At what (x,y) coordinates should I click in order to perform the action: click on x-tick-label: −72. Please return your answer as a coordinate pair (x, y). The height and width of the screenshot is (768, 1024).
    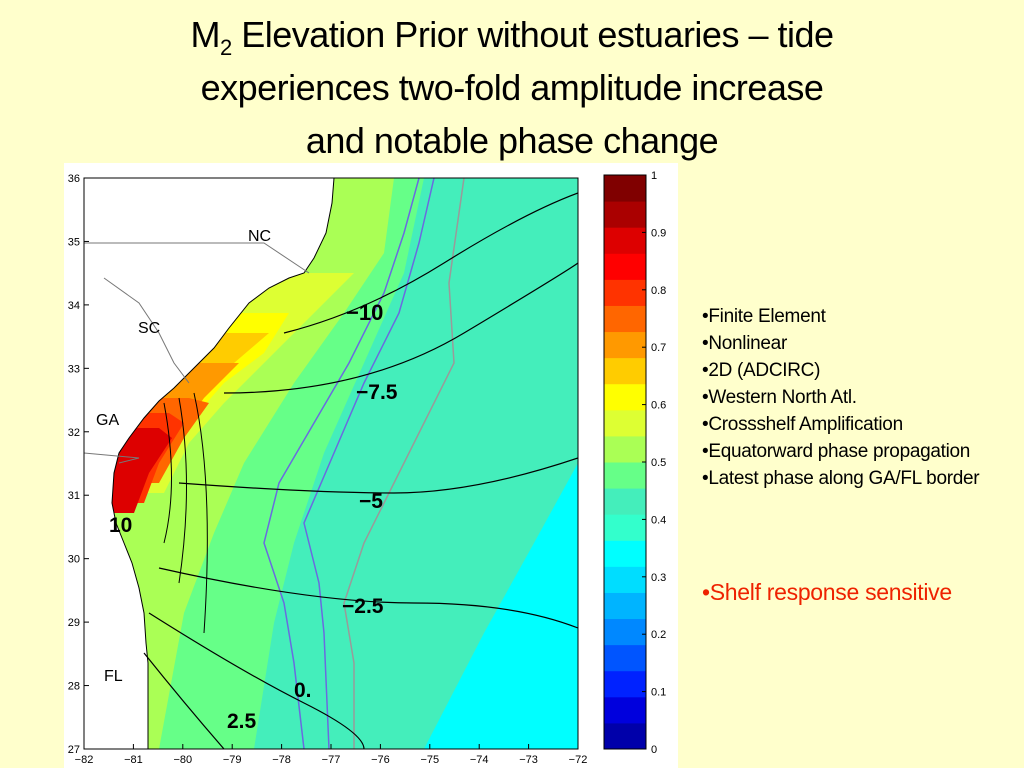
    Looking at the image, I should click on (578, 760).